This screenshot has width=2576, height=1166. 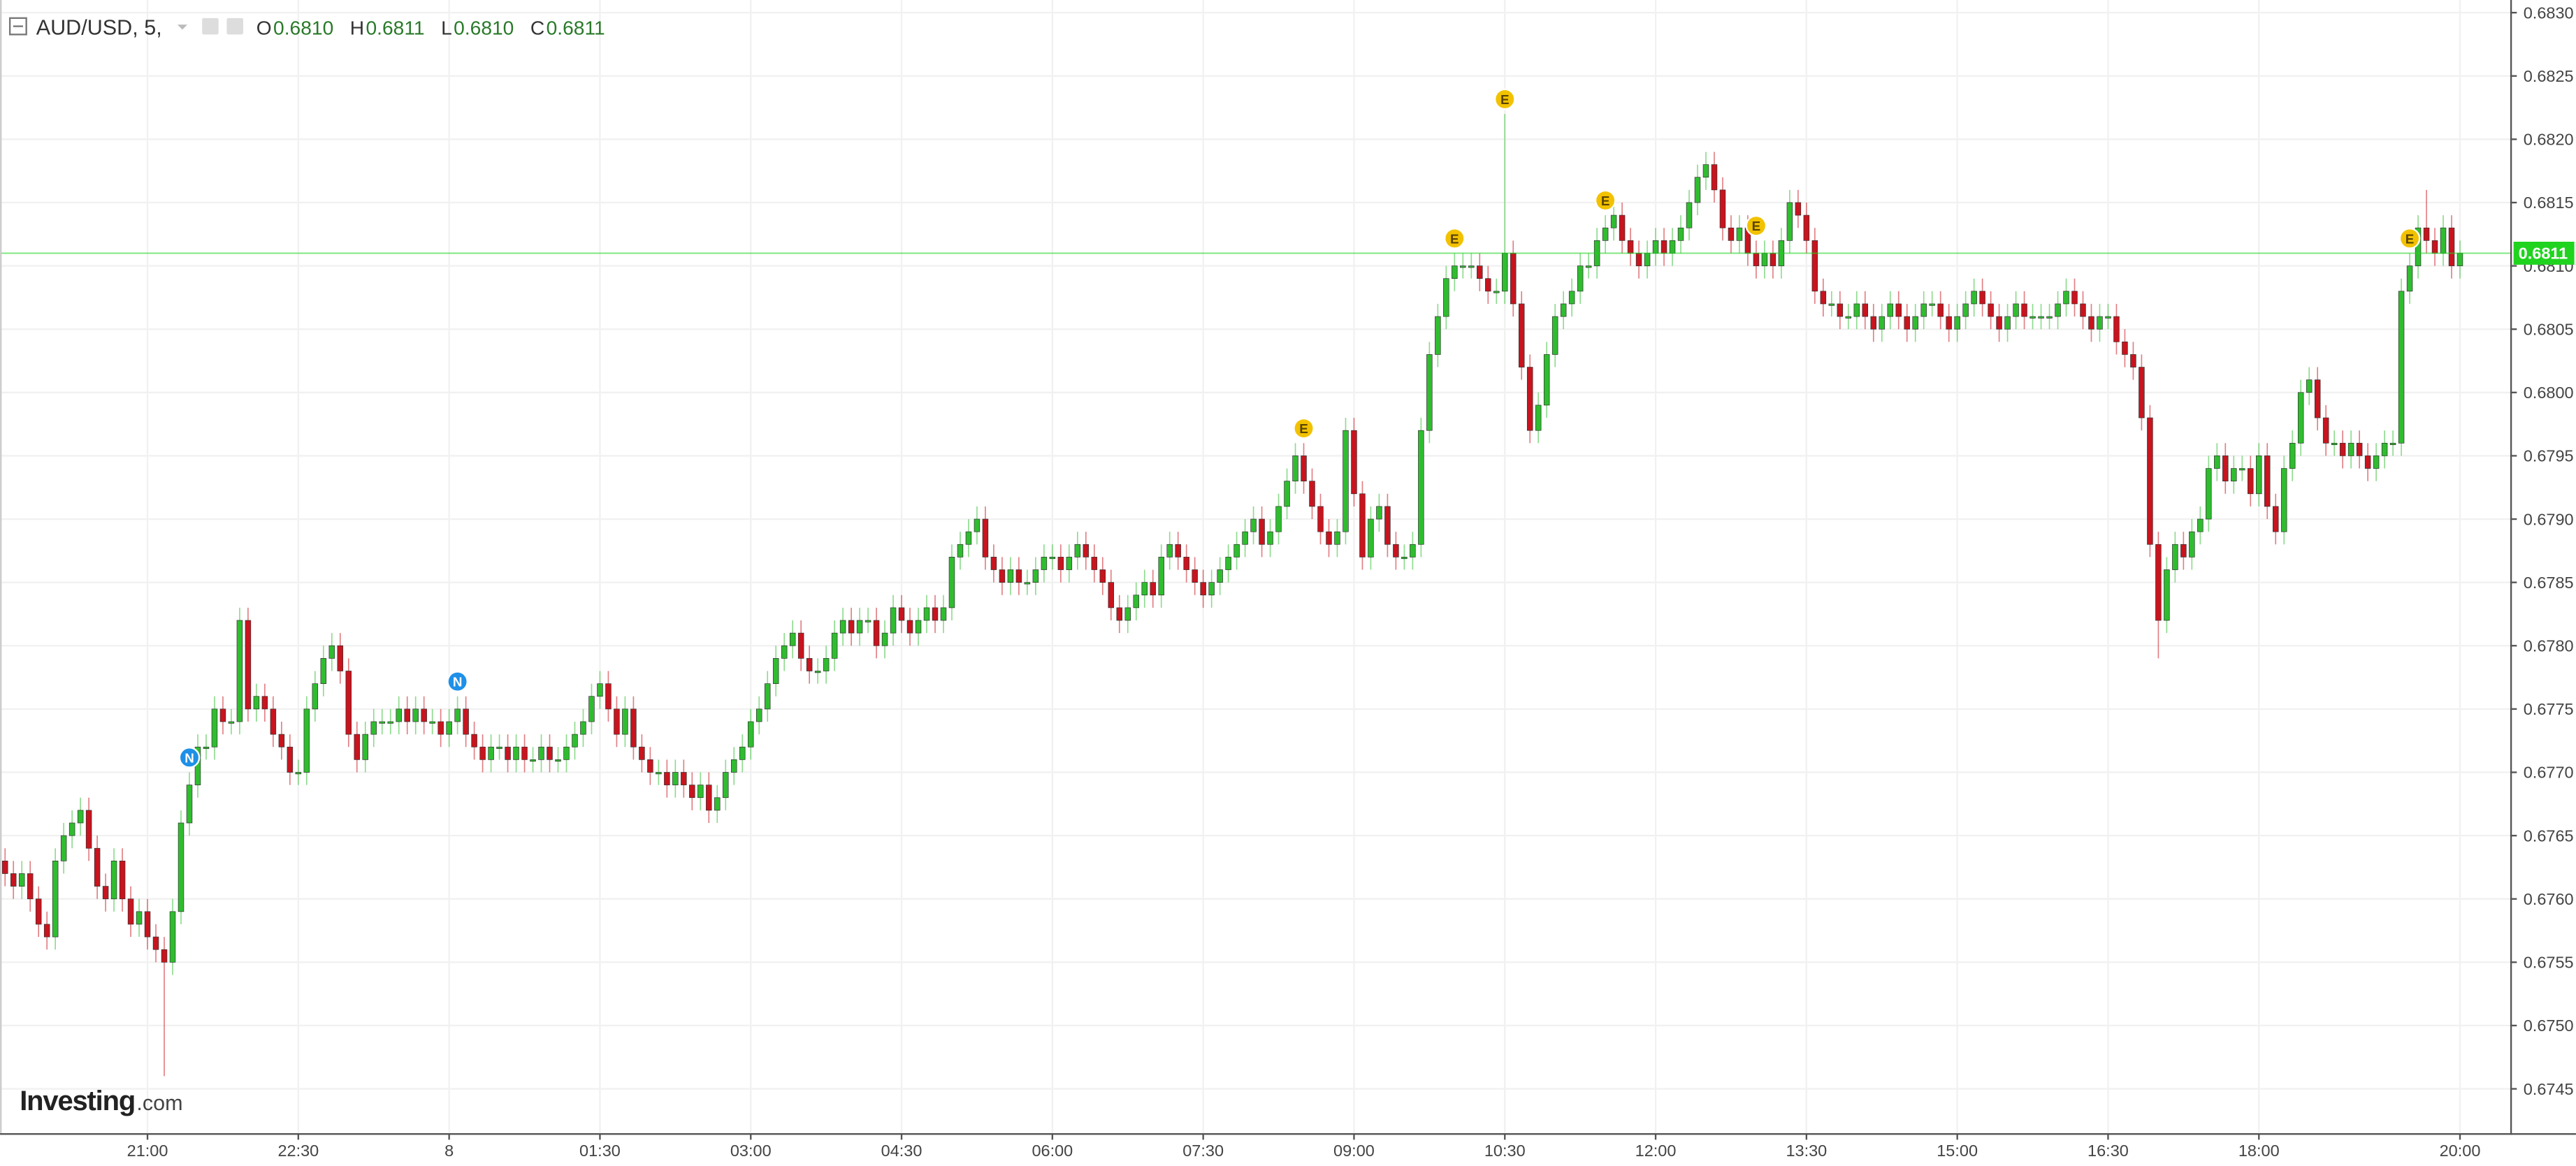 I want to click on event-label: N, so click(x=189, y=758).